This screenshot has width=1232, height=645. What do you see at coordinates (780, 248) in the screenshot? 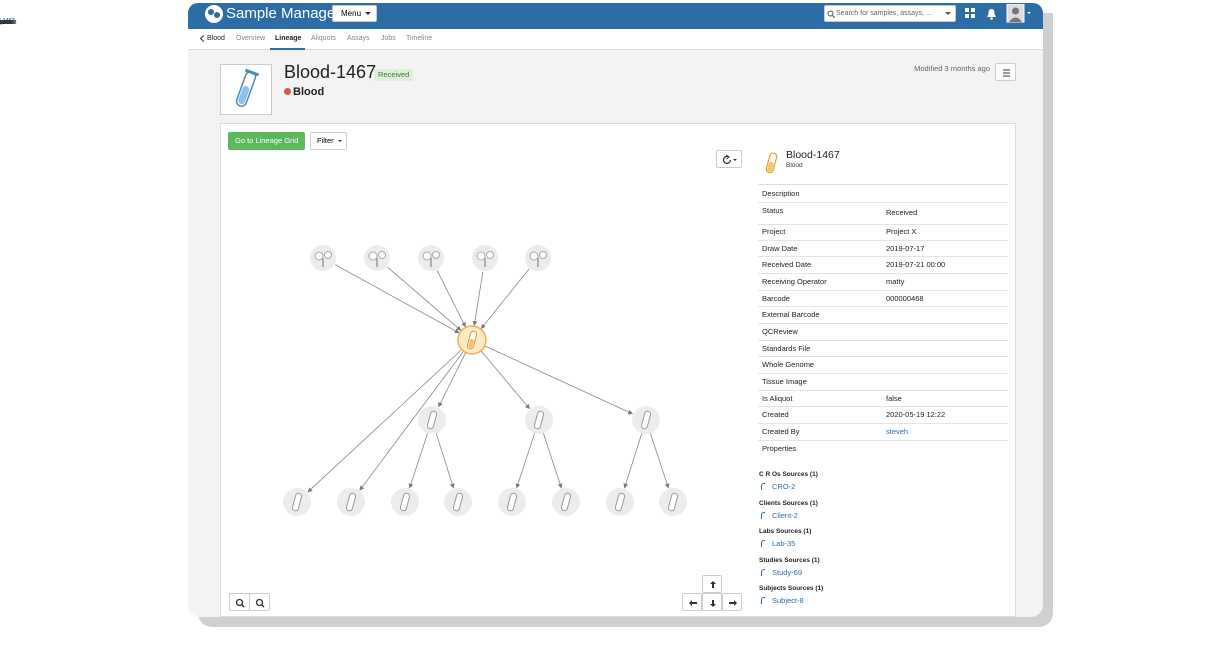
I see `field-label: Draw Date` at bounding box center [780, 248].